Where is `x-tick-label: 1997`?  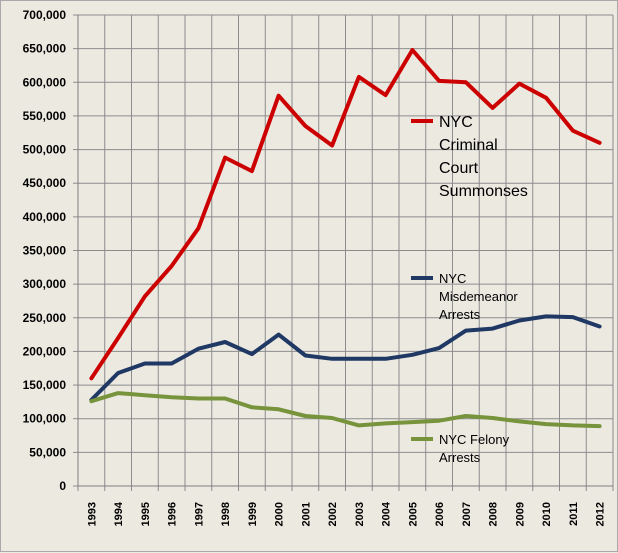 x-tick-label: 1997 is located at coordinates (199, 514).